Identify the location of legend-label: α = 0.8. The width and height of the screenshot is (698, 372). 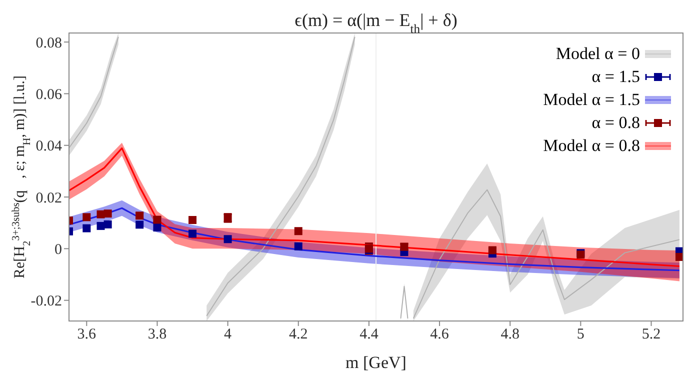
(616, 123).